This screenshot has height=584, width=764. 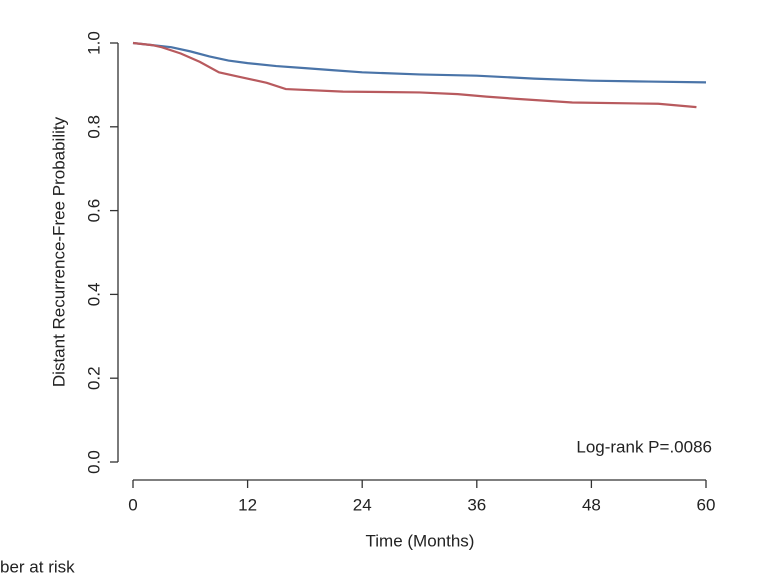 I want to click on x-tick-label: 48, so click(x=591, y=504).